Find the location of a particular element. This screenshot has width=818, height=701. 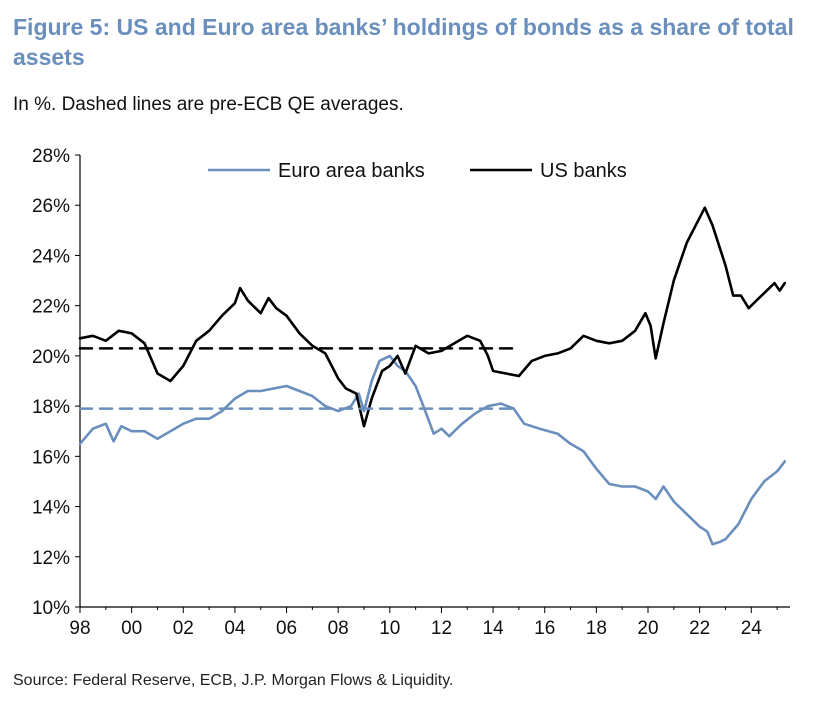

y-tick-label: 14% is located at coordinates (51, 508).